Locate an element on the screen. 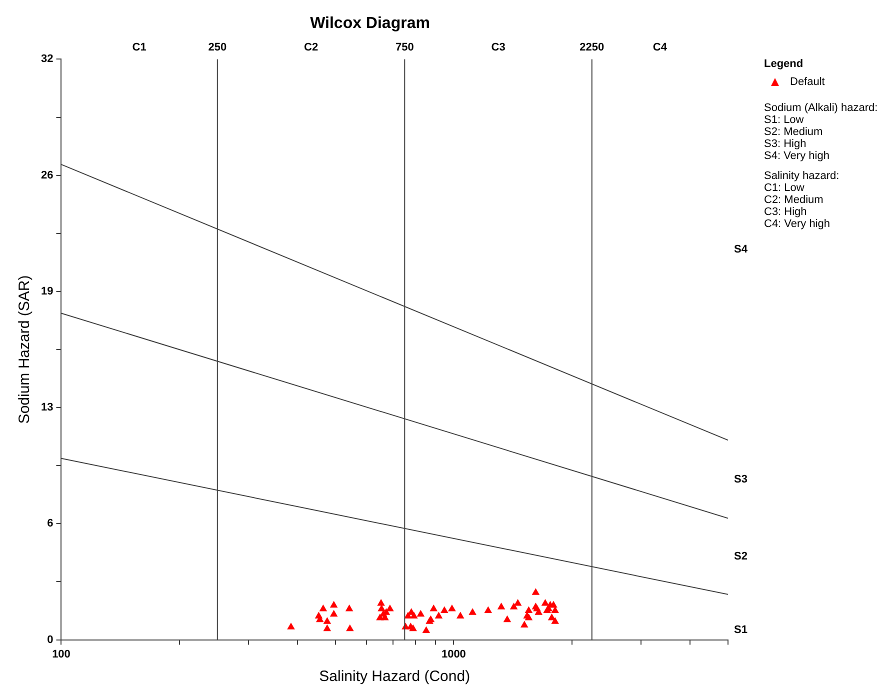  x-tick-label: 1000 is located at coordinates (453, 654).